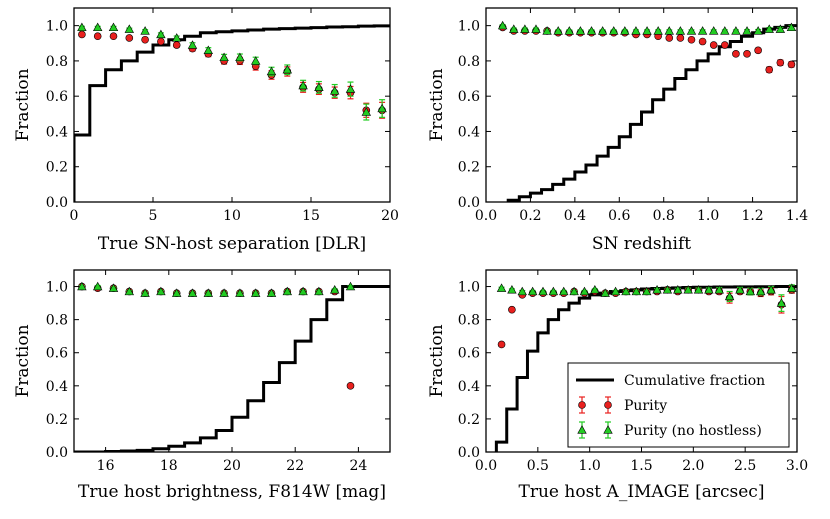 The width and height of the screenshot is (830, 519). I want to click on legend-cumulative-label: Cumulative fraction, so click(694, 381).